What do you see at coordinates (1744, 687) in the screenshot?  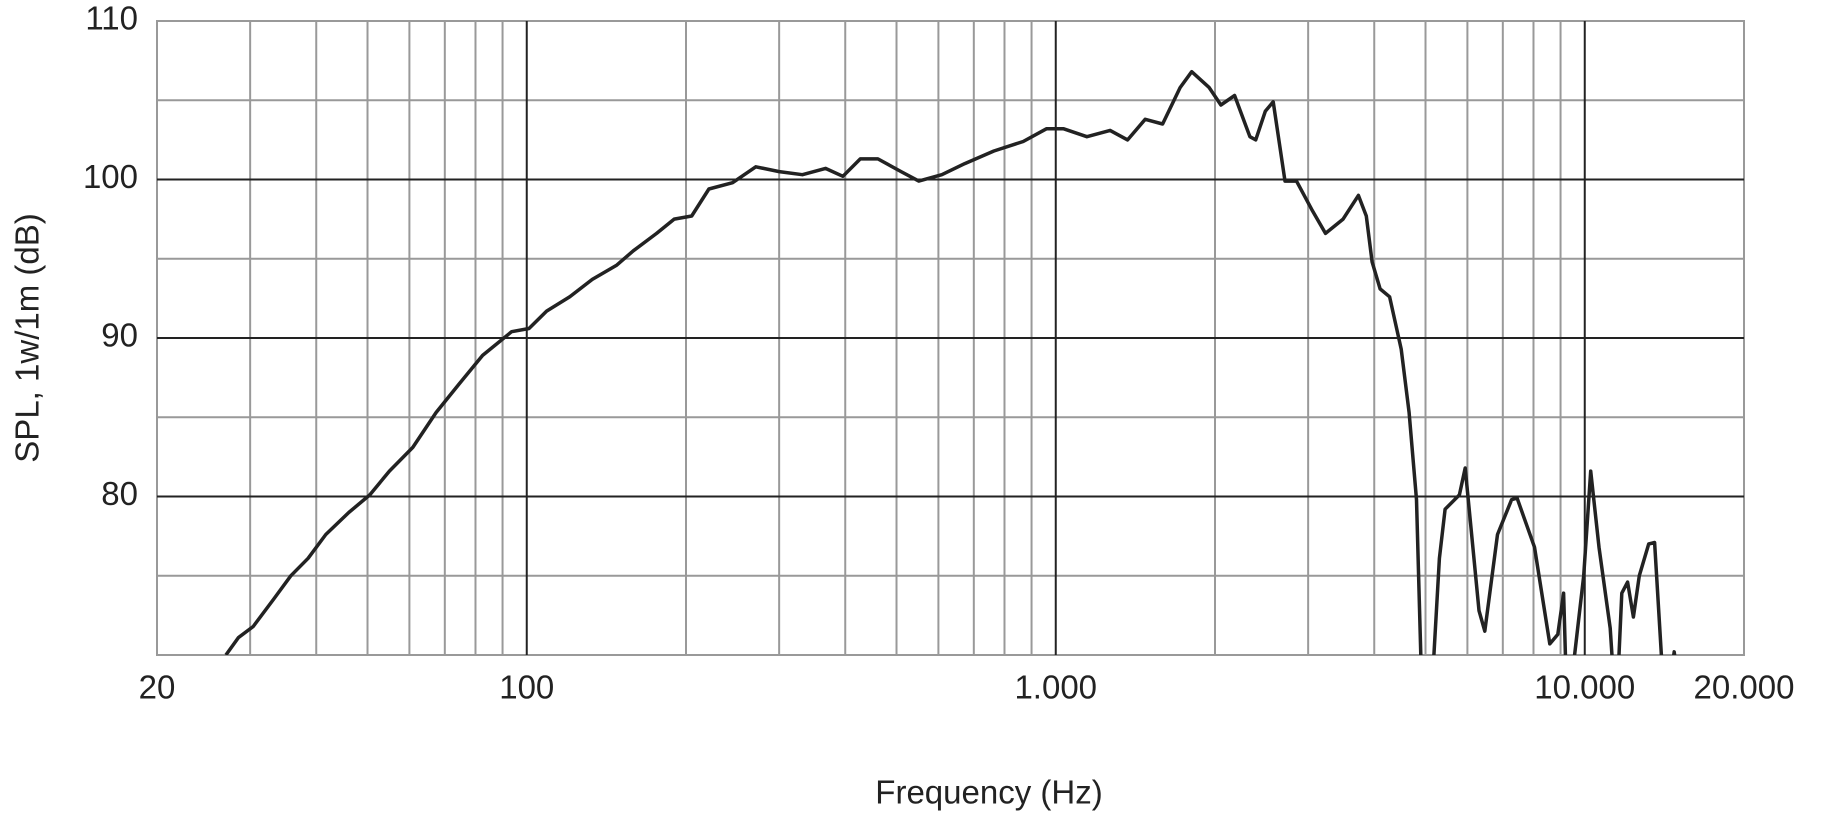 I see `x-tick-label: 20.000` at bounding box center [1744, 687].